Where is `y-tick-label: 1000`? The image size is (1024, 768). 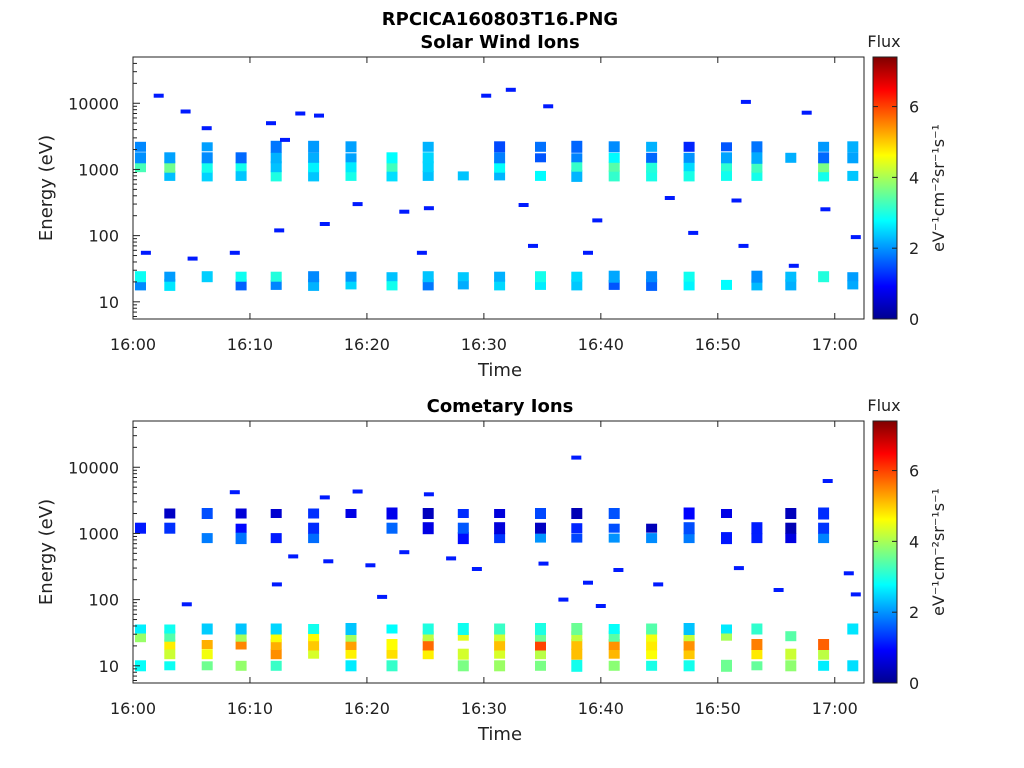
y-tick-label: 1000 is located at coordinates (98, 169).